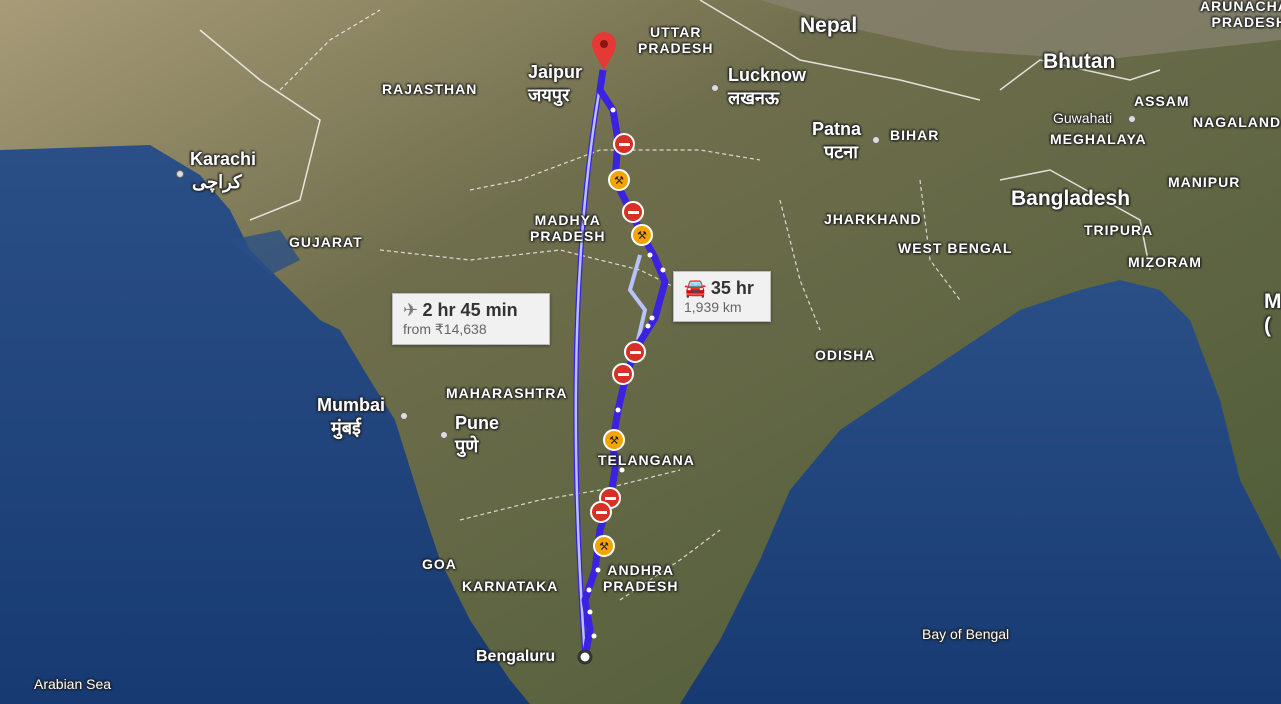 This screenshot has height=704, width=1281. I want to click on state-label-maharashtra: MAHARASHTRA, so click(507, 393).